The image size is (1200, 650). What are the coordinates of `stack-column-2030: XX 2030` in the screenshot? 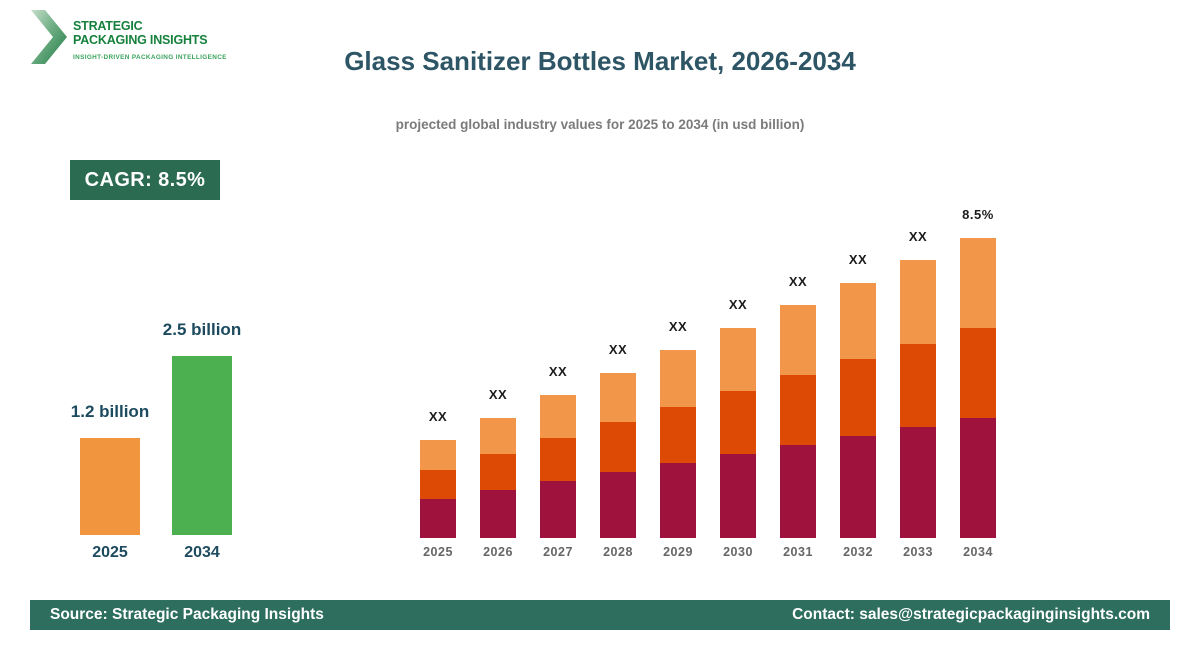 It's located at (738, 428).